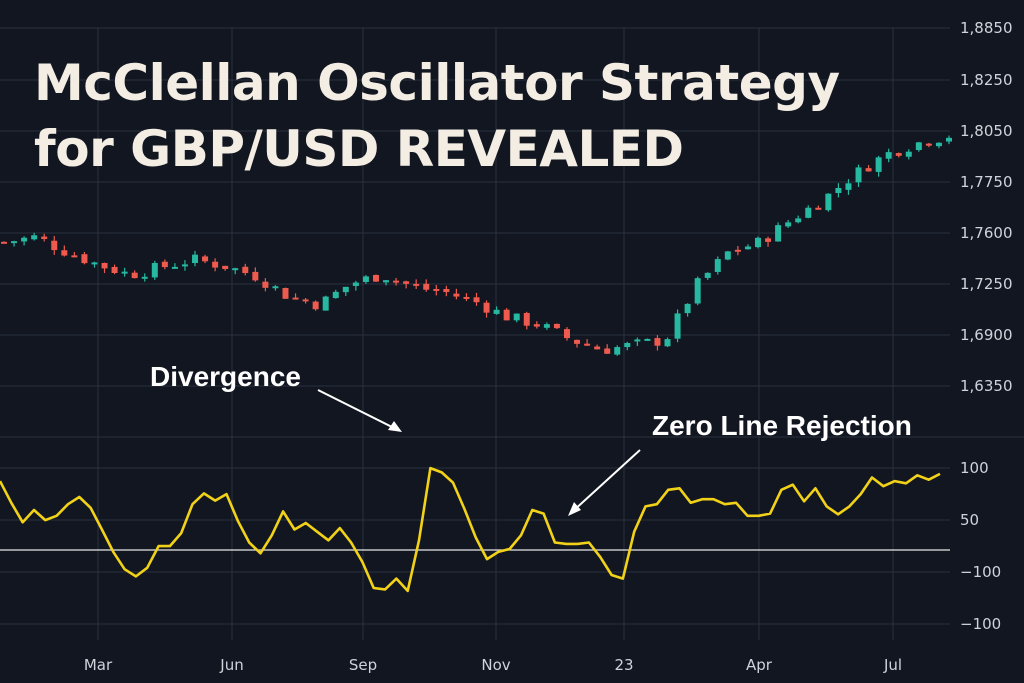  What do you see at coordinates (395, 426) in the screenshot?
I see `divergence-arrowhead` at bounding box center [395, 426].